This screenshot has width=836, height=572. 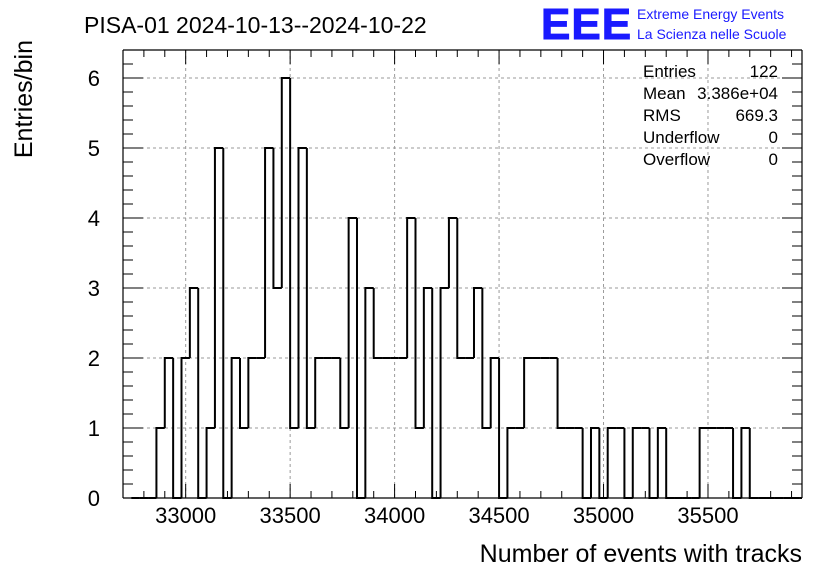 I want to click on stats-entries-value: 122, so click(x=764, y=71).